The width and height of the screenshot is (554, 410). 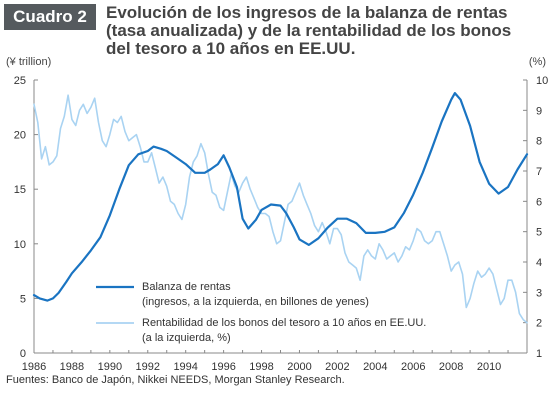 I want to click on right-axis-unit: (%), so click(x=537, y=62).